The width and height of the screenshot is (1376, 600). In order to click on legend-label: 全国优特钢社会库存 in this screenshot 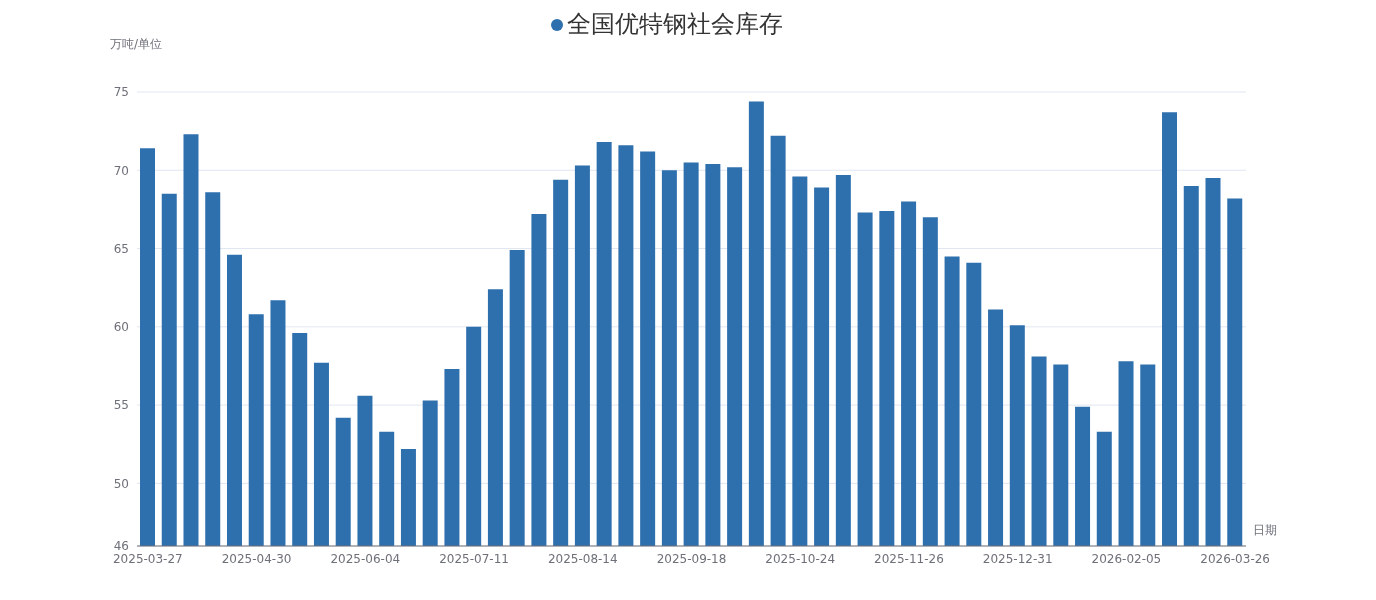, I will do `click(674, 24)`.